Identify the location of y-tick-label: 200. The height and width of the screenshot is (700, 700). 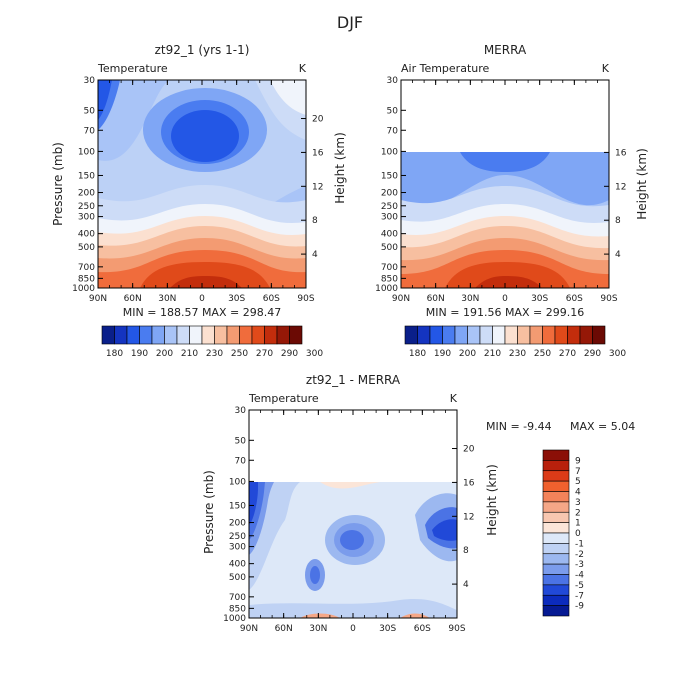
(389, 194).